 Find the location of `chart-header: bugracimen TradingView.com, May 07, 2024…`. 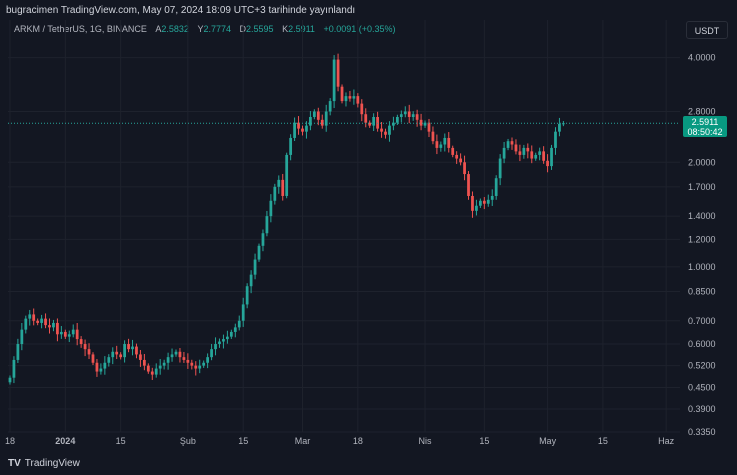

chart-header: bugracimen TradingView.com, May 07, 2024… is located at coordinates (368, 10).